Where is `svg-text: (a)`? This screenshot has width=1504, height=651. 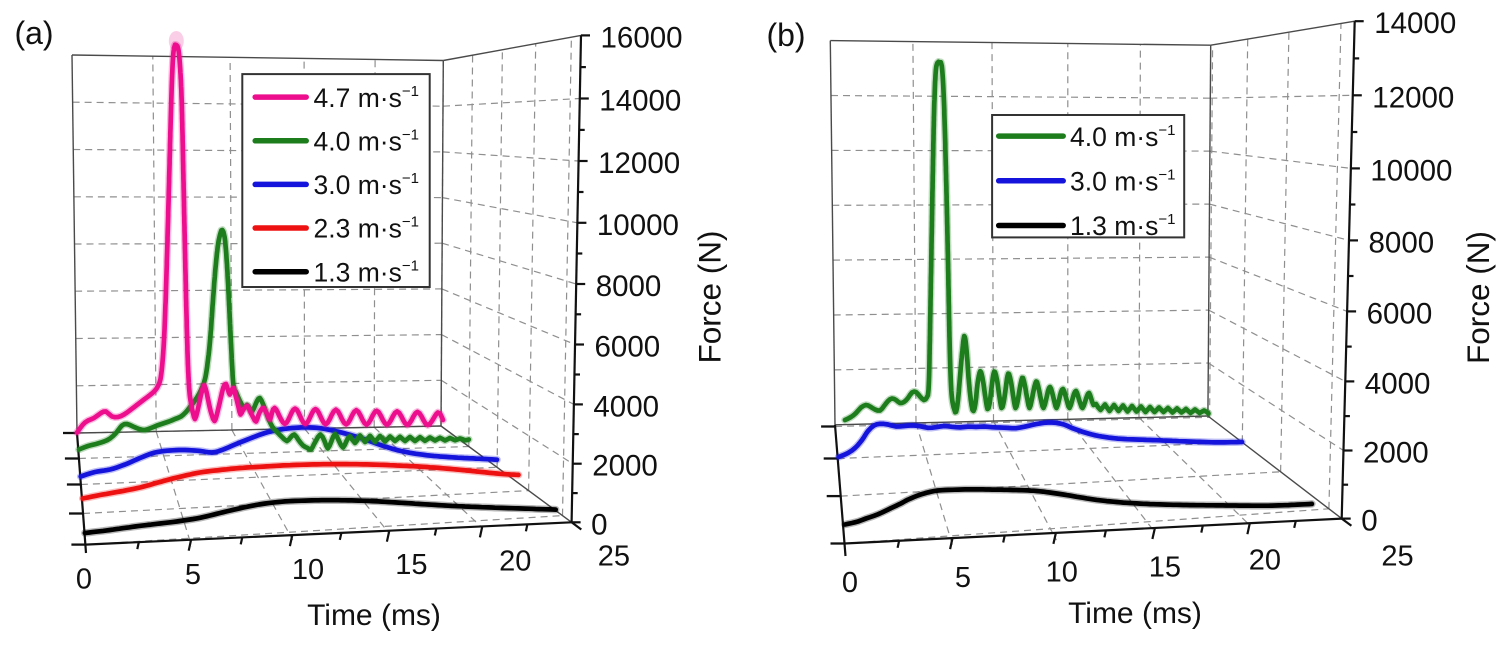
svg-text: (a) is located at coordinates (33, 33).